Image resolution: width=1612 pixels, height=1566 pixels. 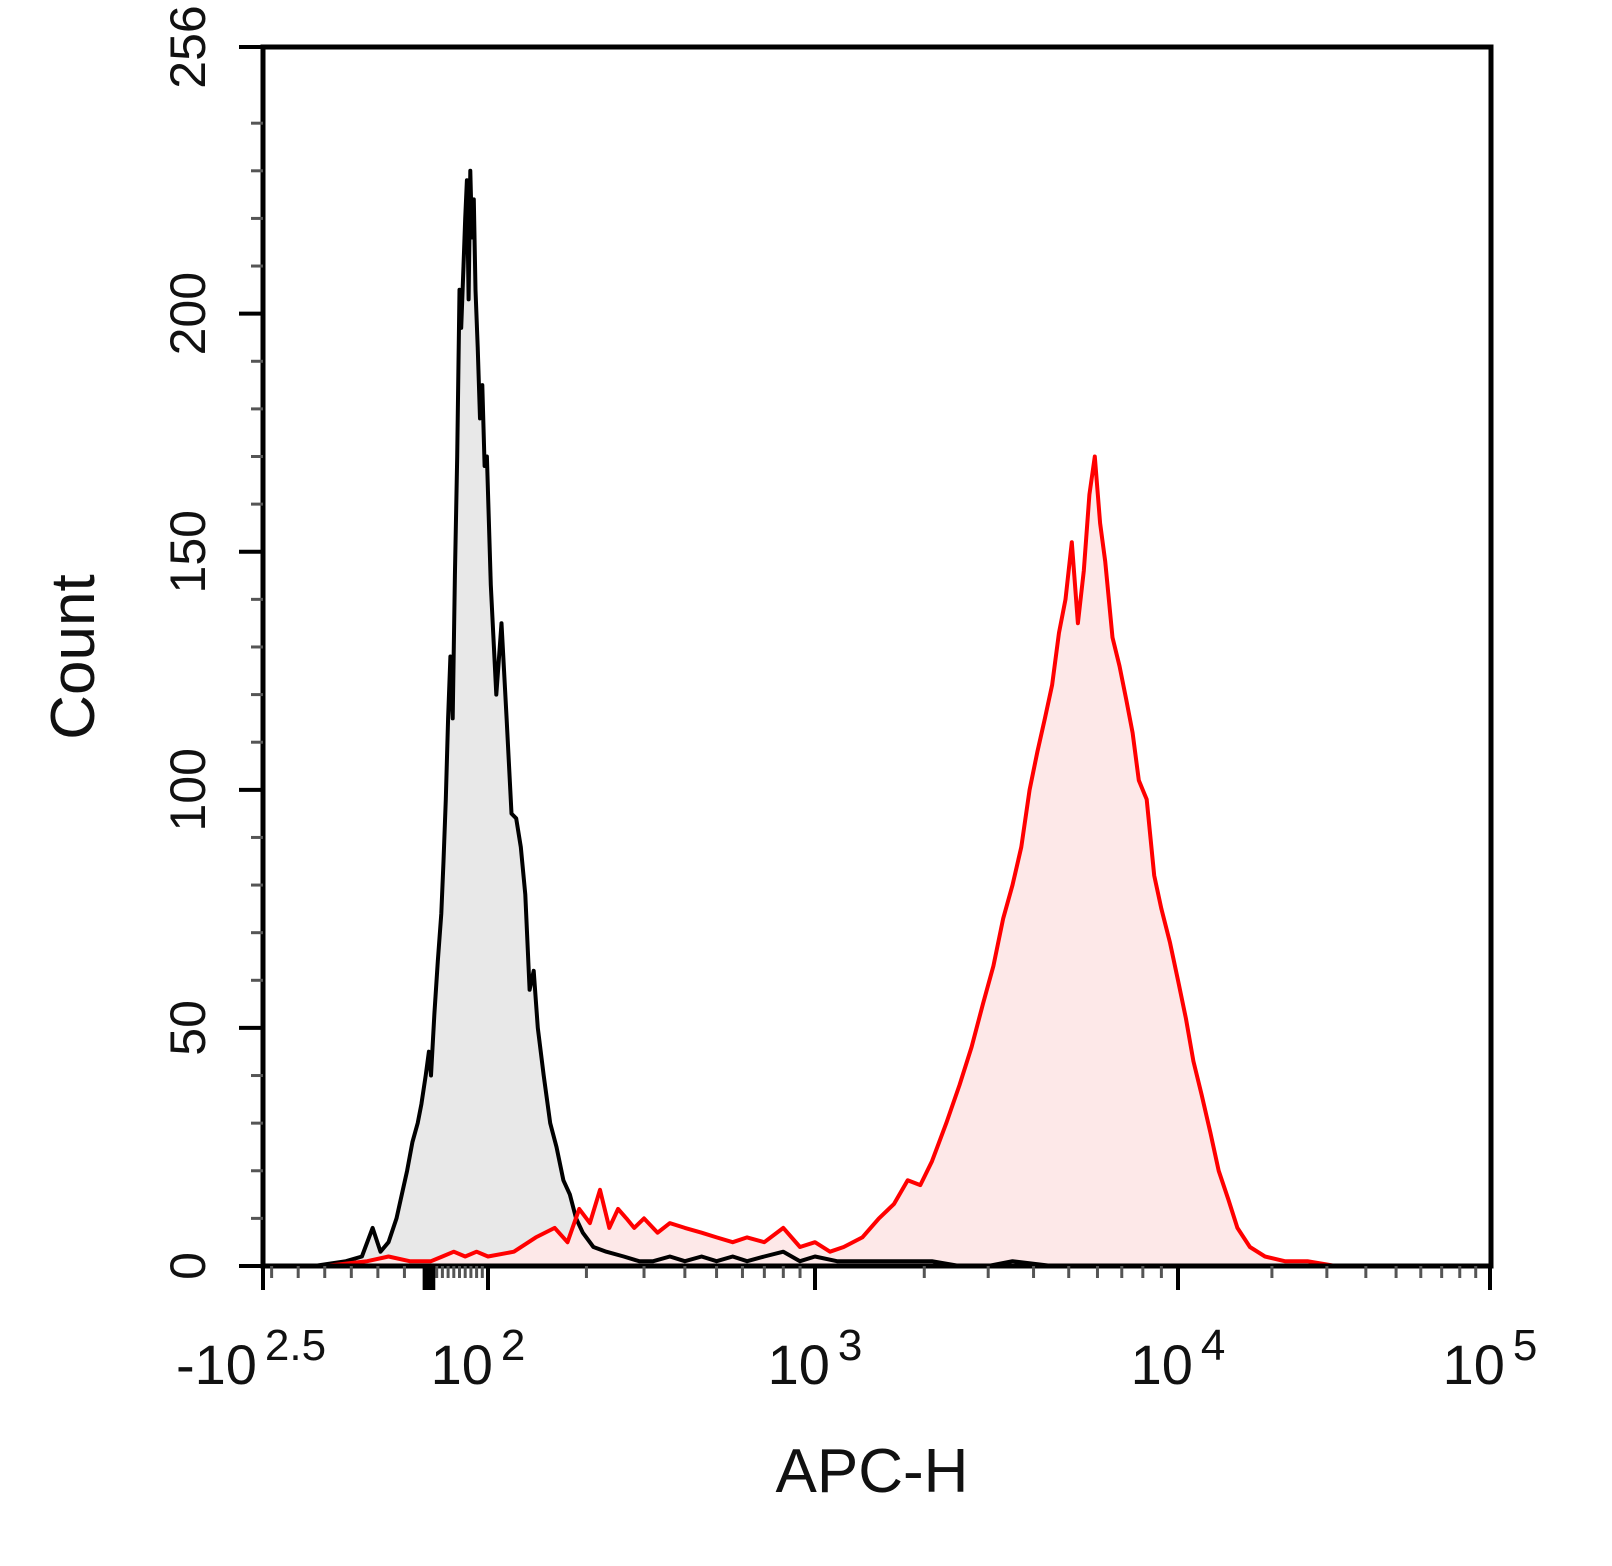 What do you see at coordinates (73, 656) in the screenshot?
I see `y-axis-title: Count` at bounding box center [73, 656].